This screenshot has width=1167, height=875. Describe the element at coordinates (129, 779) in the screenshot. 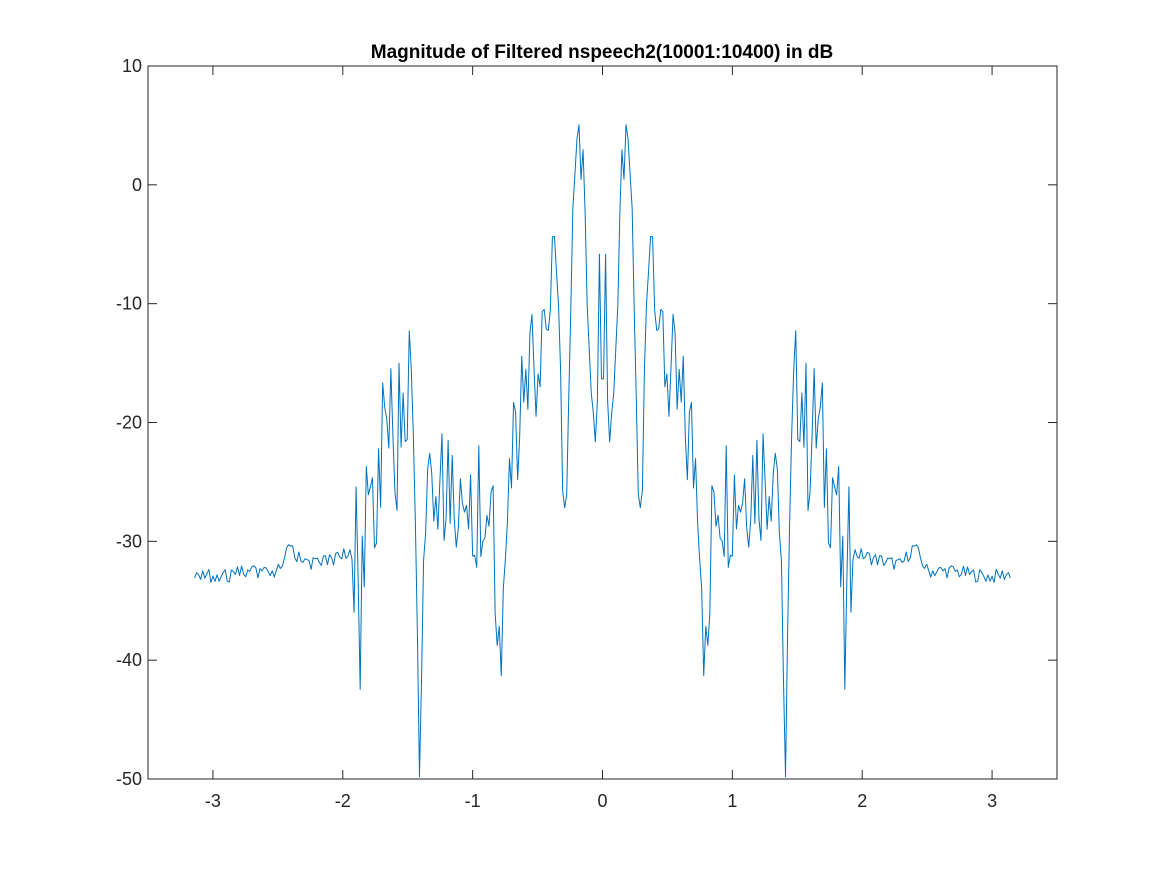

I see `y-tick-label: -50` at that location.